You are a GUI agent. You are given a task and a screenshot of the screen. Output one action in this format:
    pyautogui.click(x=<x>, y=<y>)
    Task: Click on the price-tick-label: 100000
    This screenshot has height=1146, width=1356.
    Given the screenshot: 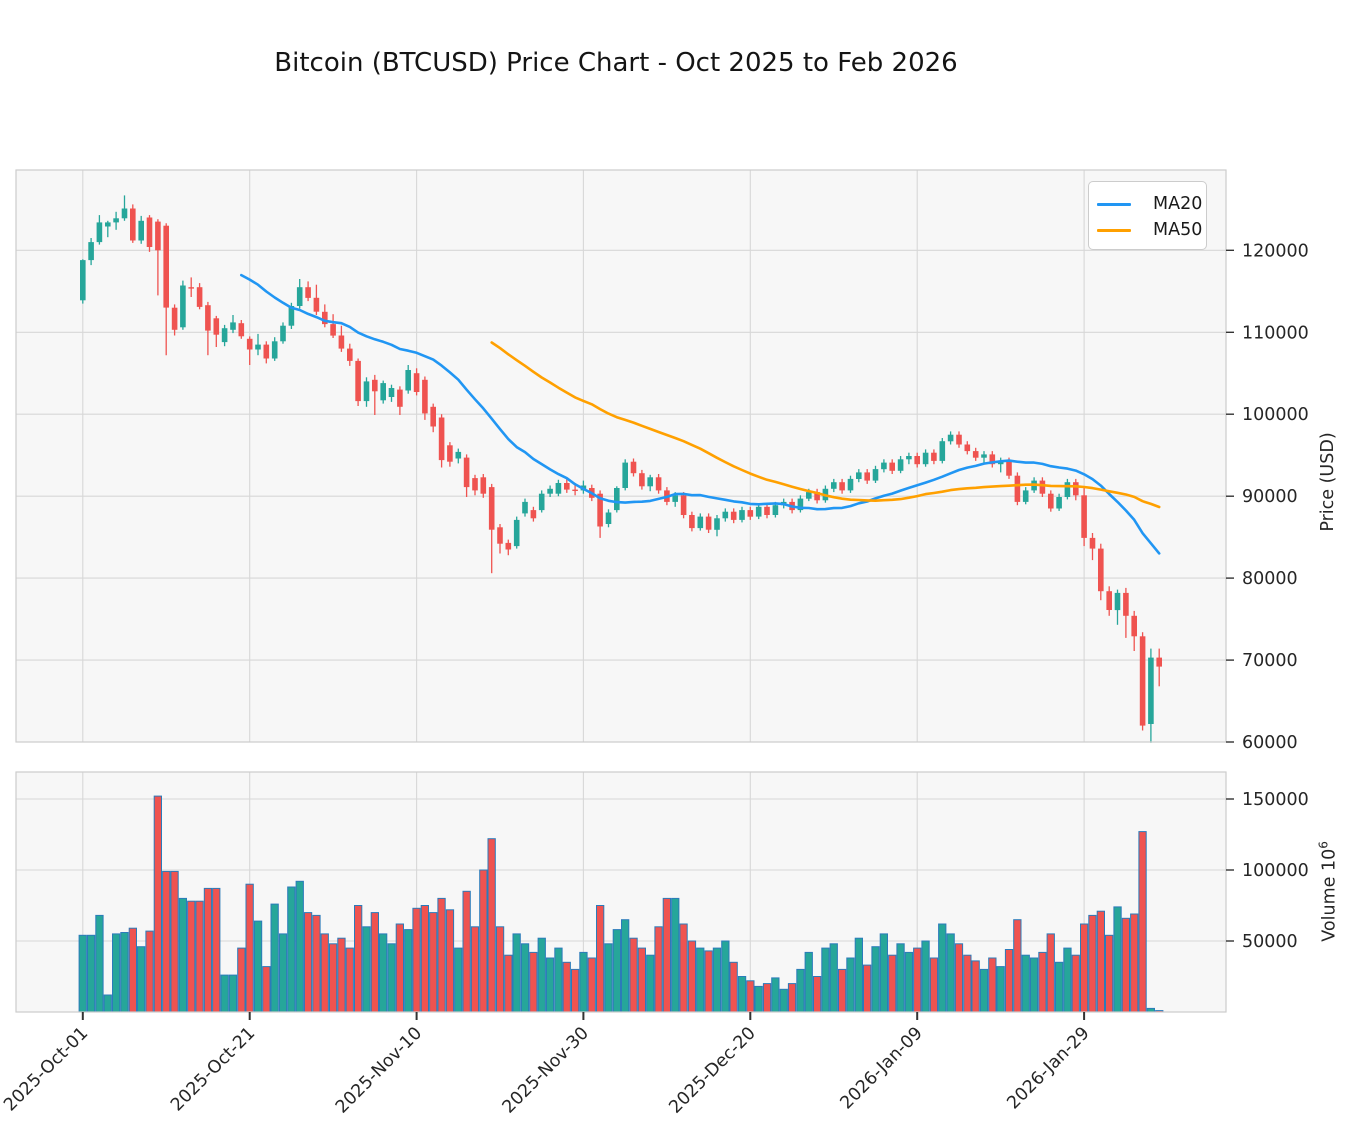 What is the action you would take?
    pyautogui.click(x=1275, y=415)
    